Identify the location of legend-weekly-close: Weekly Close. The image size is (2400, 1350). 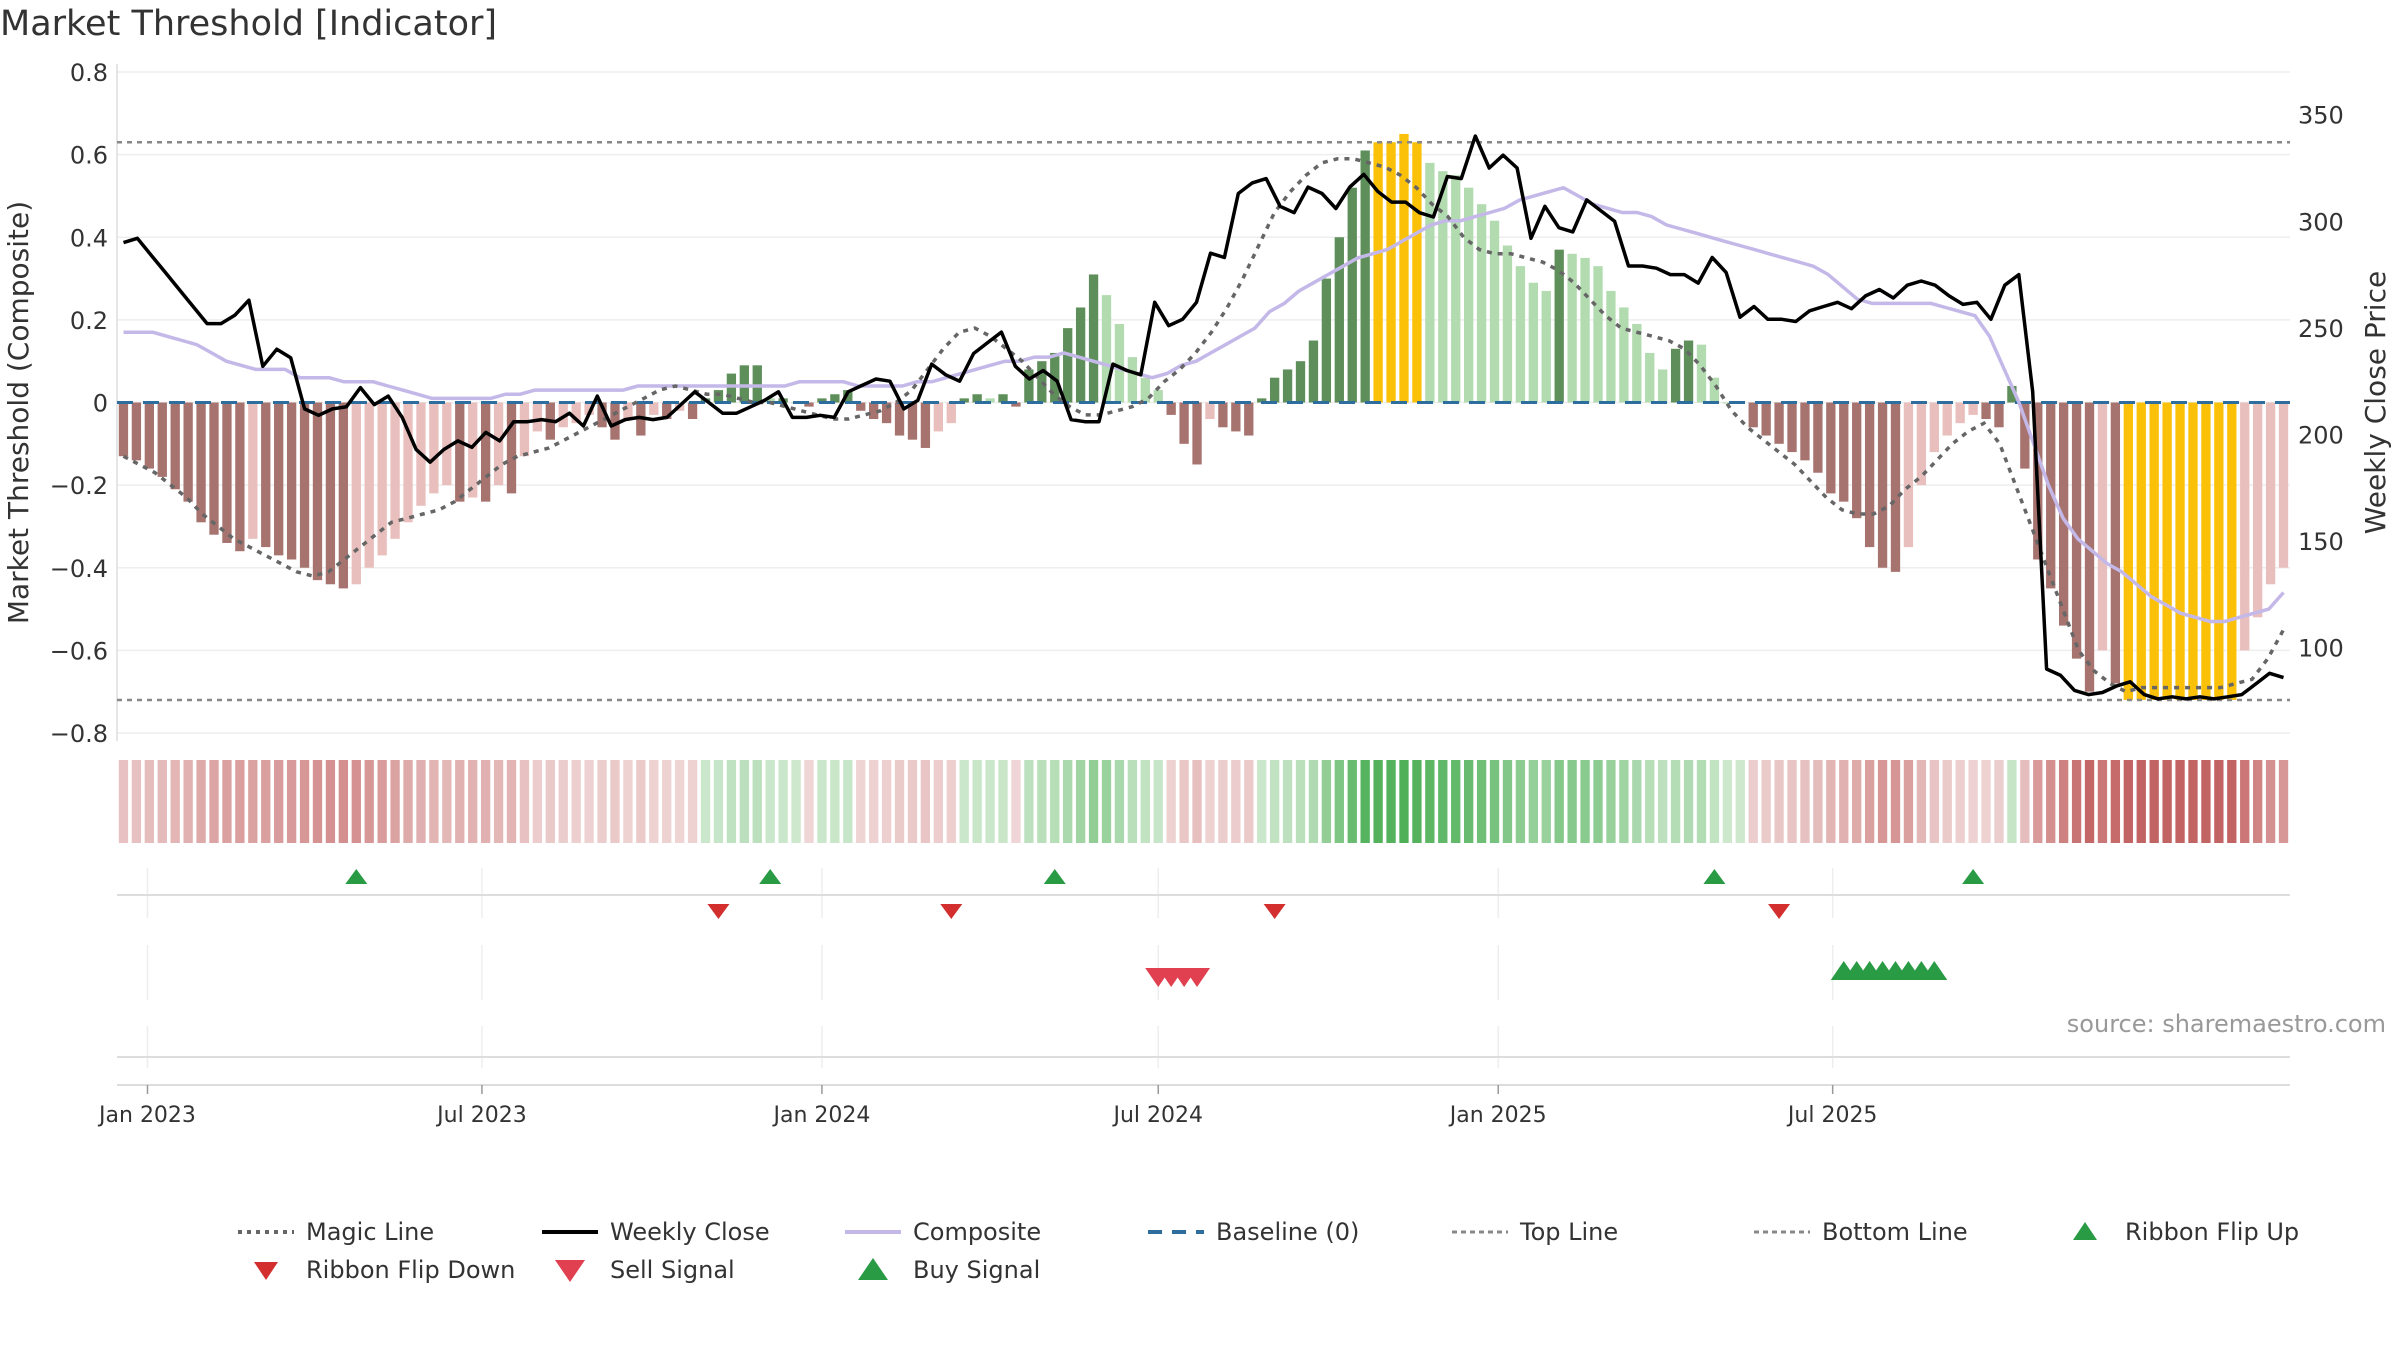
(655, 1232).